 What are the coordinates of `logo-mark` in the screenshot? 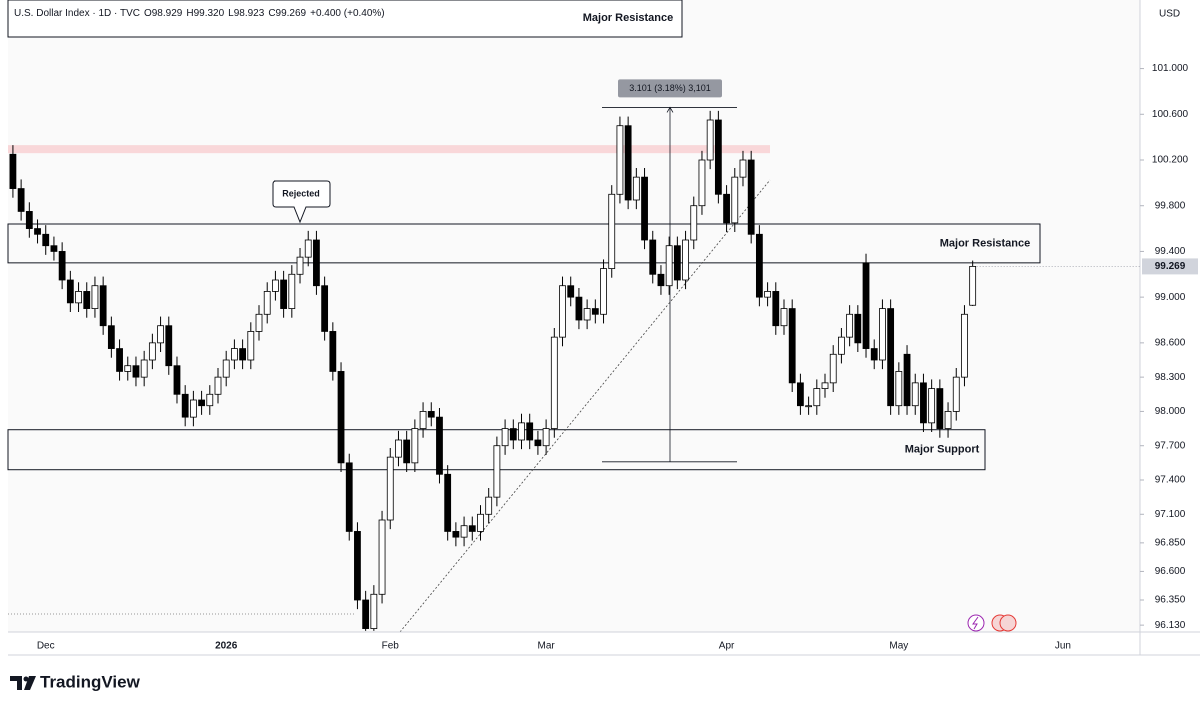 It's located at (30, 683).